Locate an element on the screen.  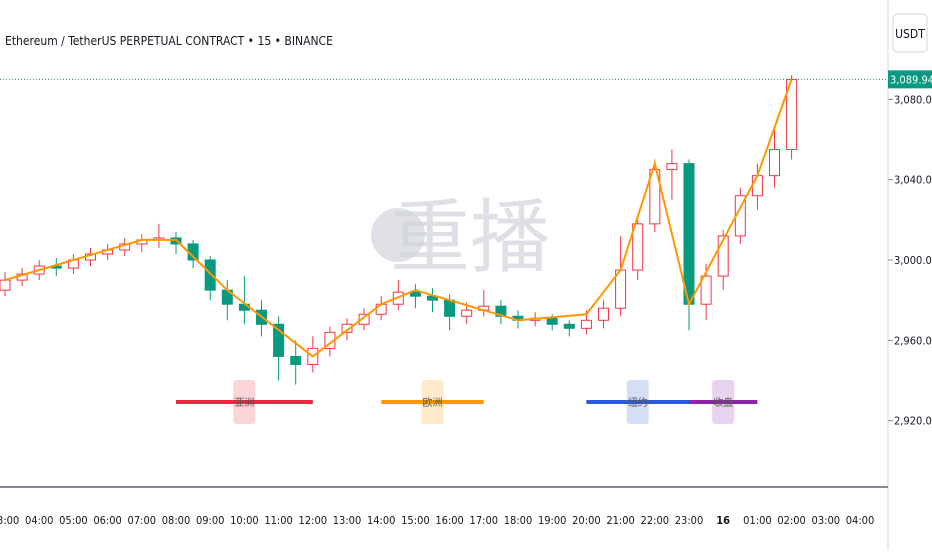
x-tick-label: 15:00 is located at coordinates (415, 520).